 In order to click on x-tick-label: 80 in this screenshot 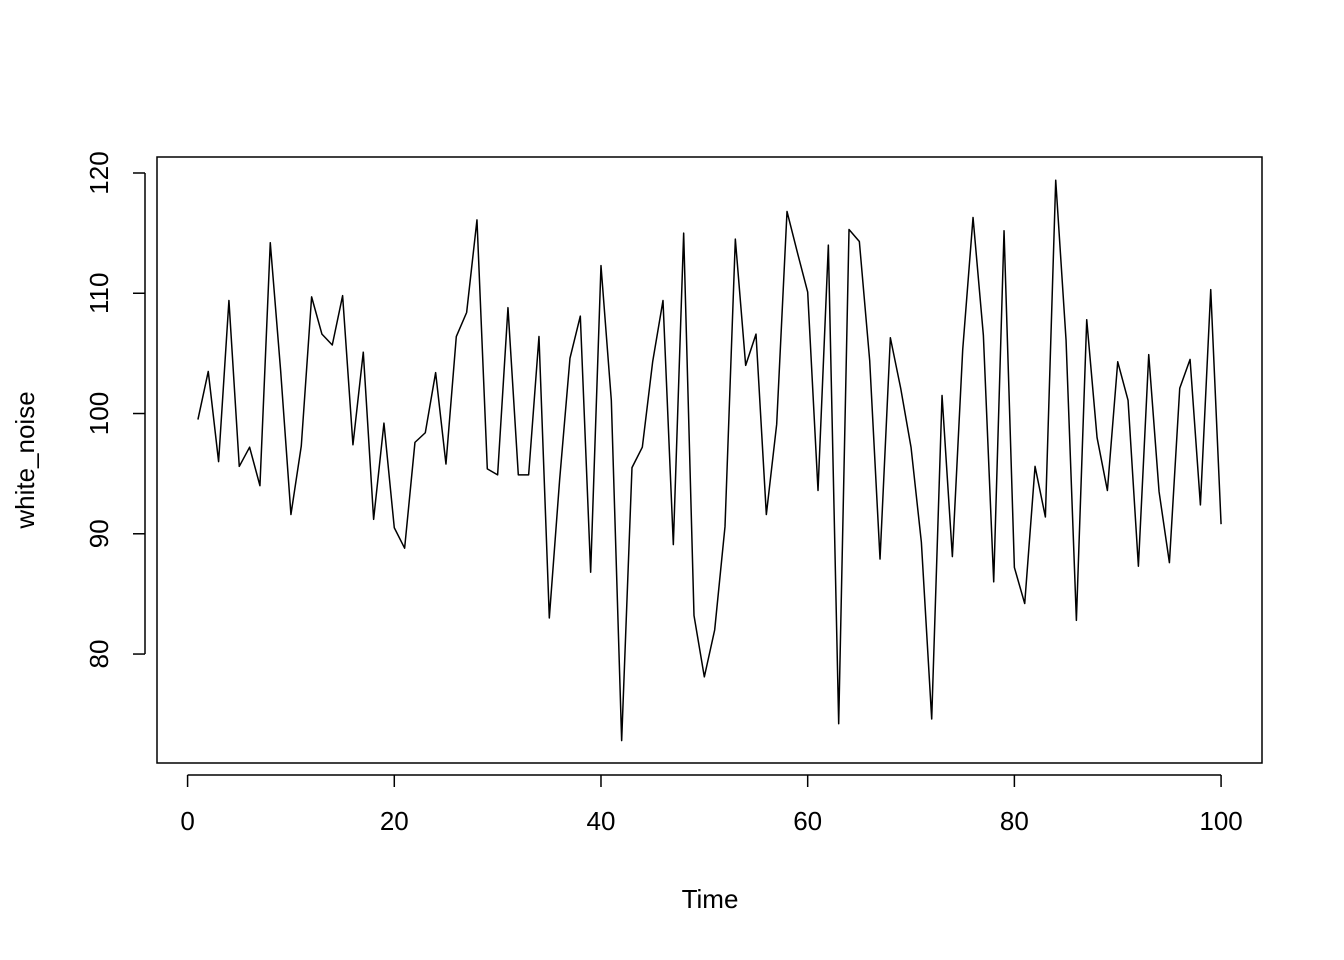, I will do `click(1014, 821)`.